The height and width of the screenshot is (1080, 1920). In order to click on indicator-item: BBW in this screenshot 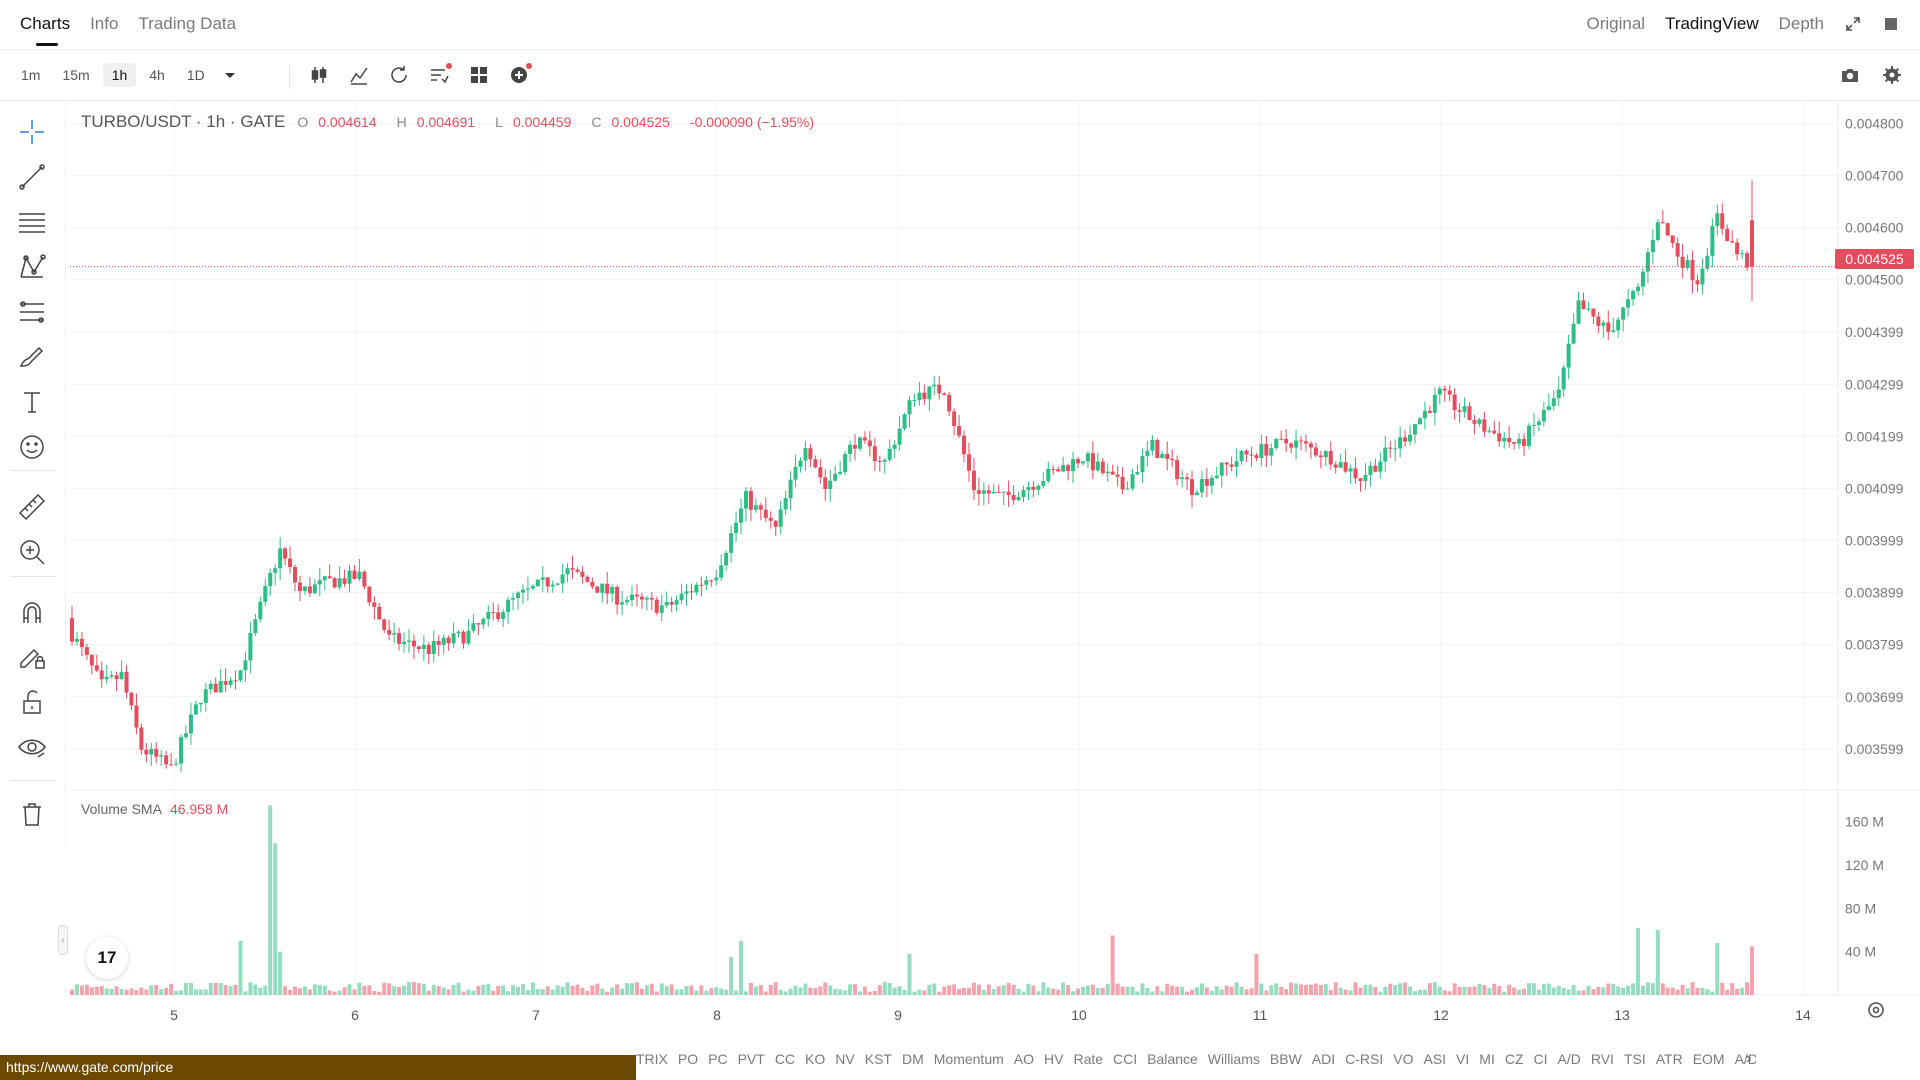, I will do `click(1285, 1059)`.